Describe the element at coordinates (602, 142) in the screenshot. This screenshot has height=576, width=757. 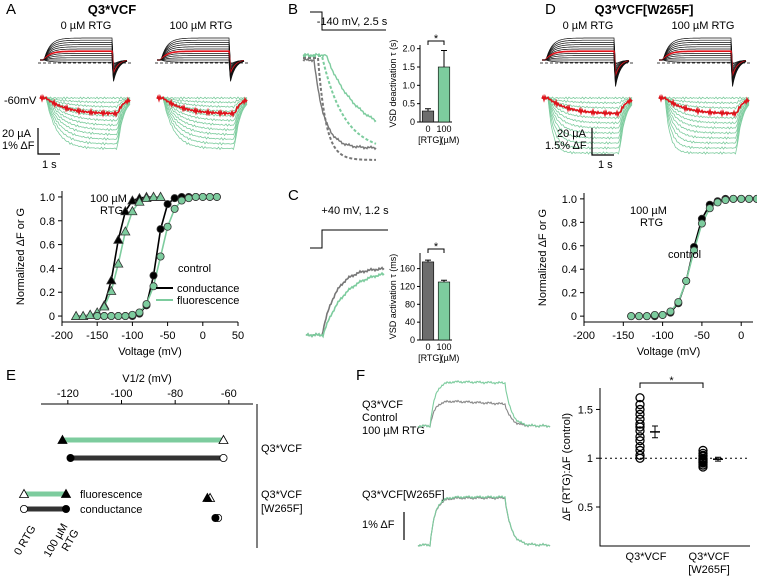
I see `scale-bar` at that location.